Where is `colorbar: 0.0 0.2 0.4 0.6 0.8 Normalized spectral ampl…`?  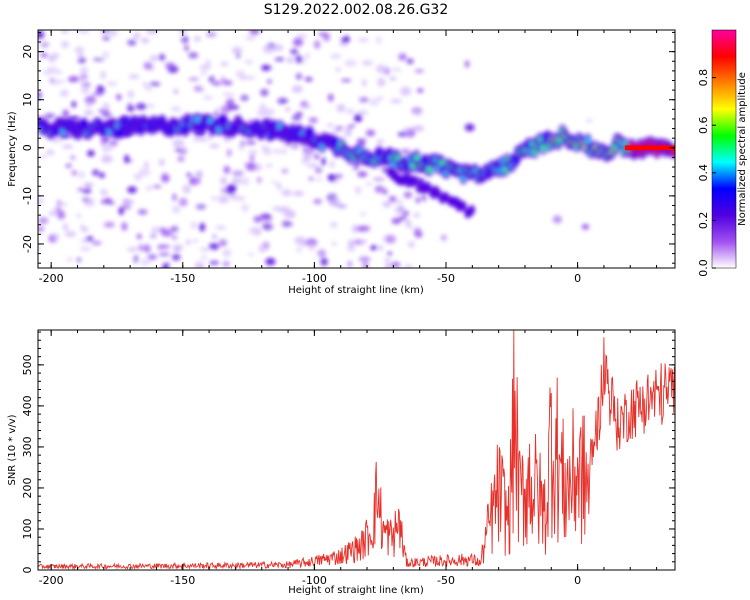 colorbar: 0.0 0.2 0.4 0.6 0.8 Normalized spectral ampl… is located at coordinates (722, 153).